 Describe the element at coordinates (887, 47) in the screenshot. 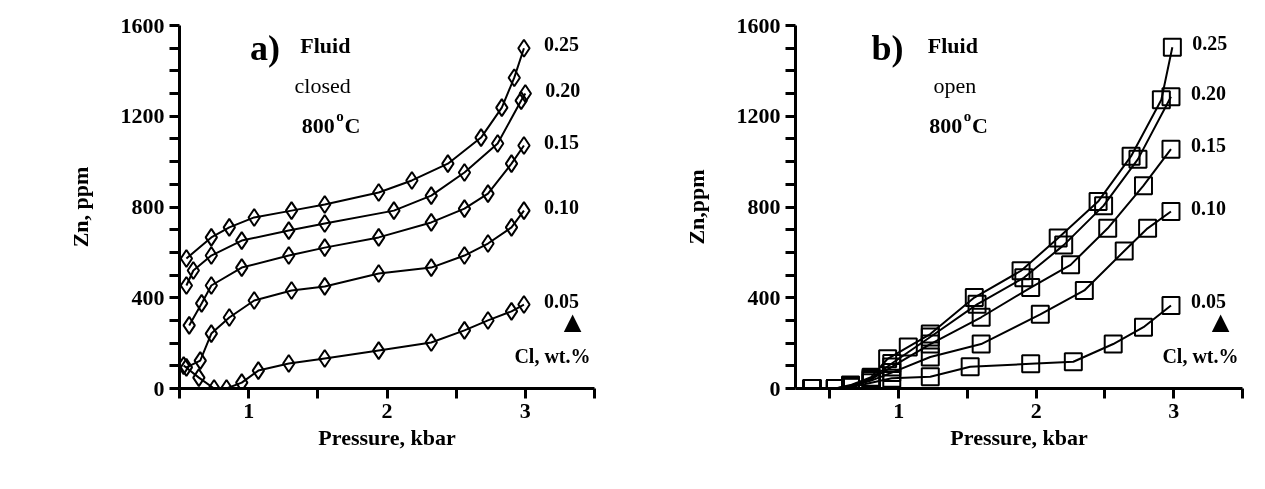

I see `chart-title: b)` at that location.